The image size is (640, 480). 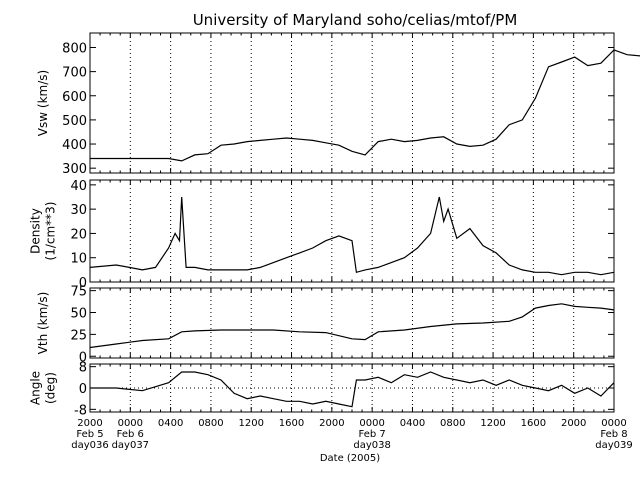 What do you see at coordinates (371, 445) in the screenshot?
I see `x-tick-sublabel: day038` at bounding box center [371, 445].